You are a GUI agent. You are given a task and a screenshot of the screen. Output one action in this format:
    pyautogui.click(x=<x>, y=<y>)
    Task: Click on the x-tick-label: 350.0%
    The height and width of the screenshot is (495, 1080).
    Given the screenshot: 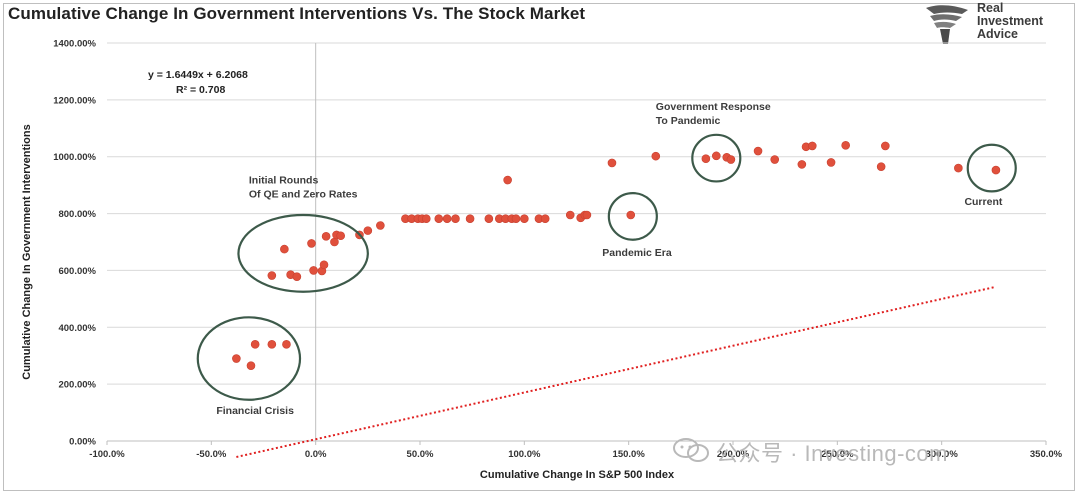 What is the action you would take?
    pyautogui.click(x=1046, y=454)
    